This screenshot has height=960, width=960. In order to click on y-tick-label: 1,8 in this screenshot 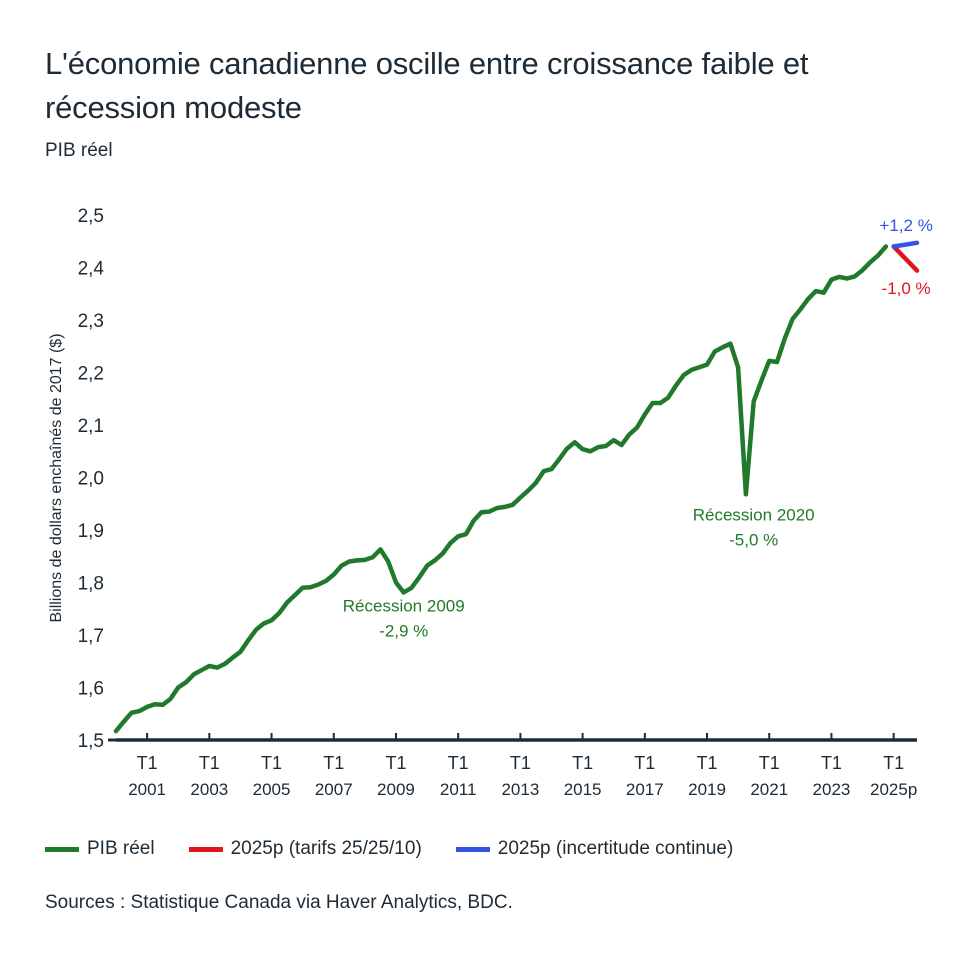, I will do `click(91, 584)`.